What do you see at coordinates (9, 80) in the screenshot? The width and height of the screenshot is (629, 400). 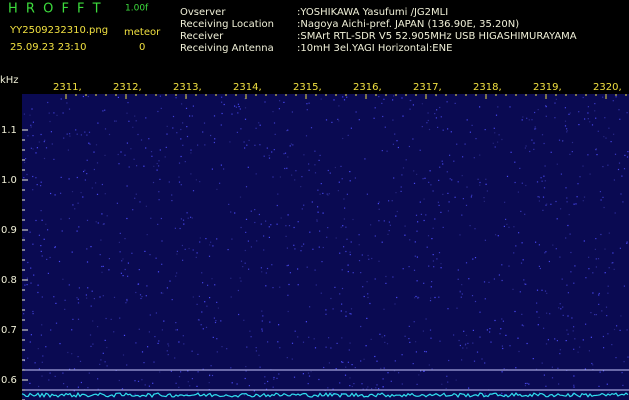 I see `freq-unit: kHz` at bounding box center [9, 80].